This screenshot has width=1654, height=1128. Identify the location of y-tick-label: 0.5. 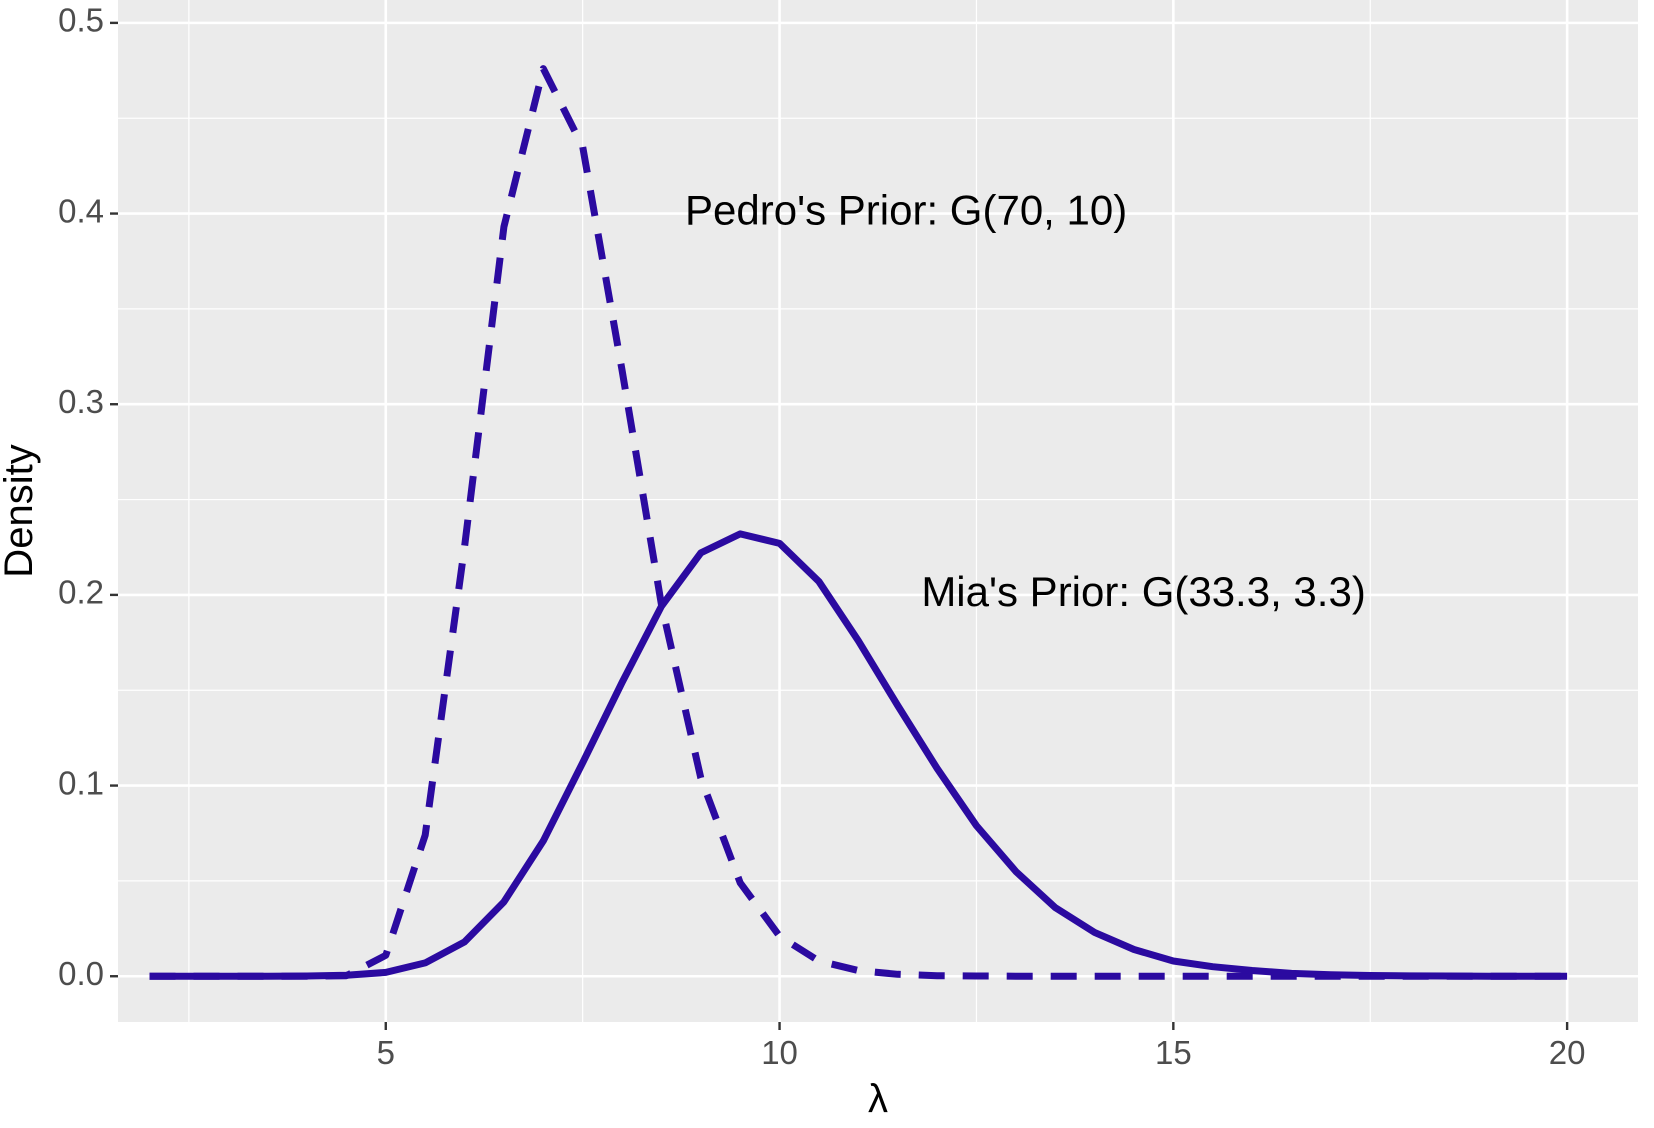
(81, 20).